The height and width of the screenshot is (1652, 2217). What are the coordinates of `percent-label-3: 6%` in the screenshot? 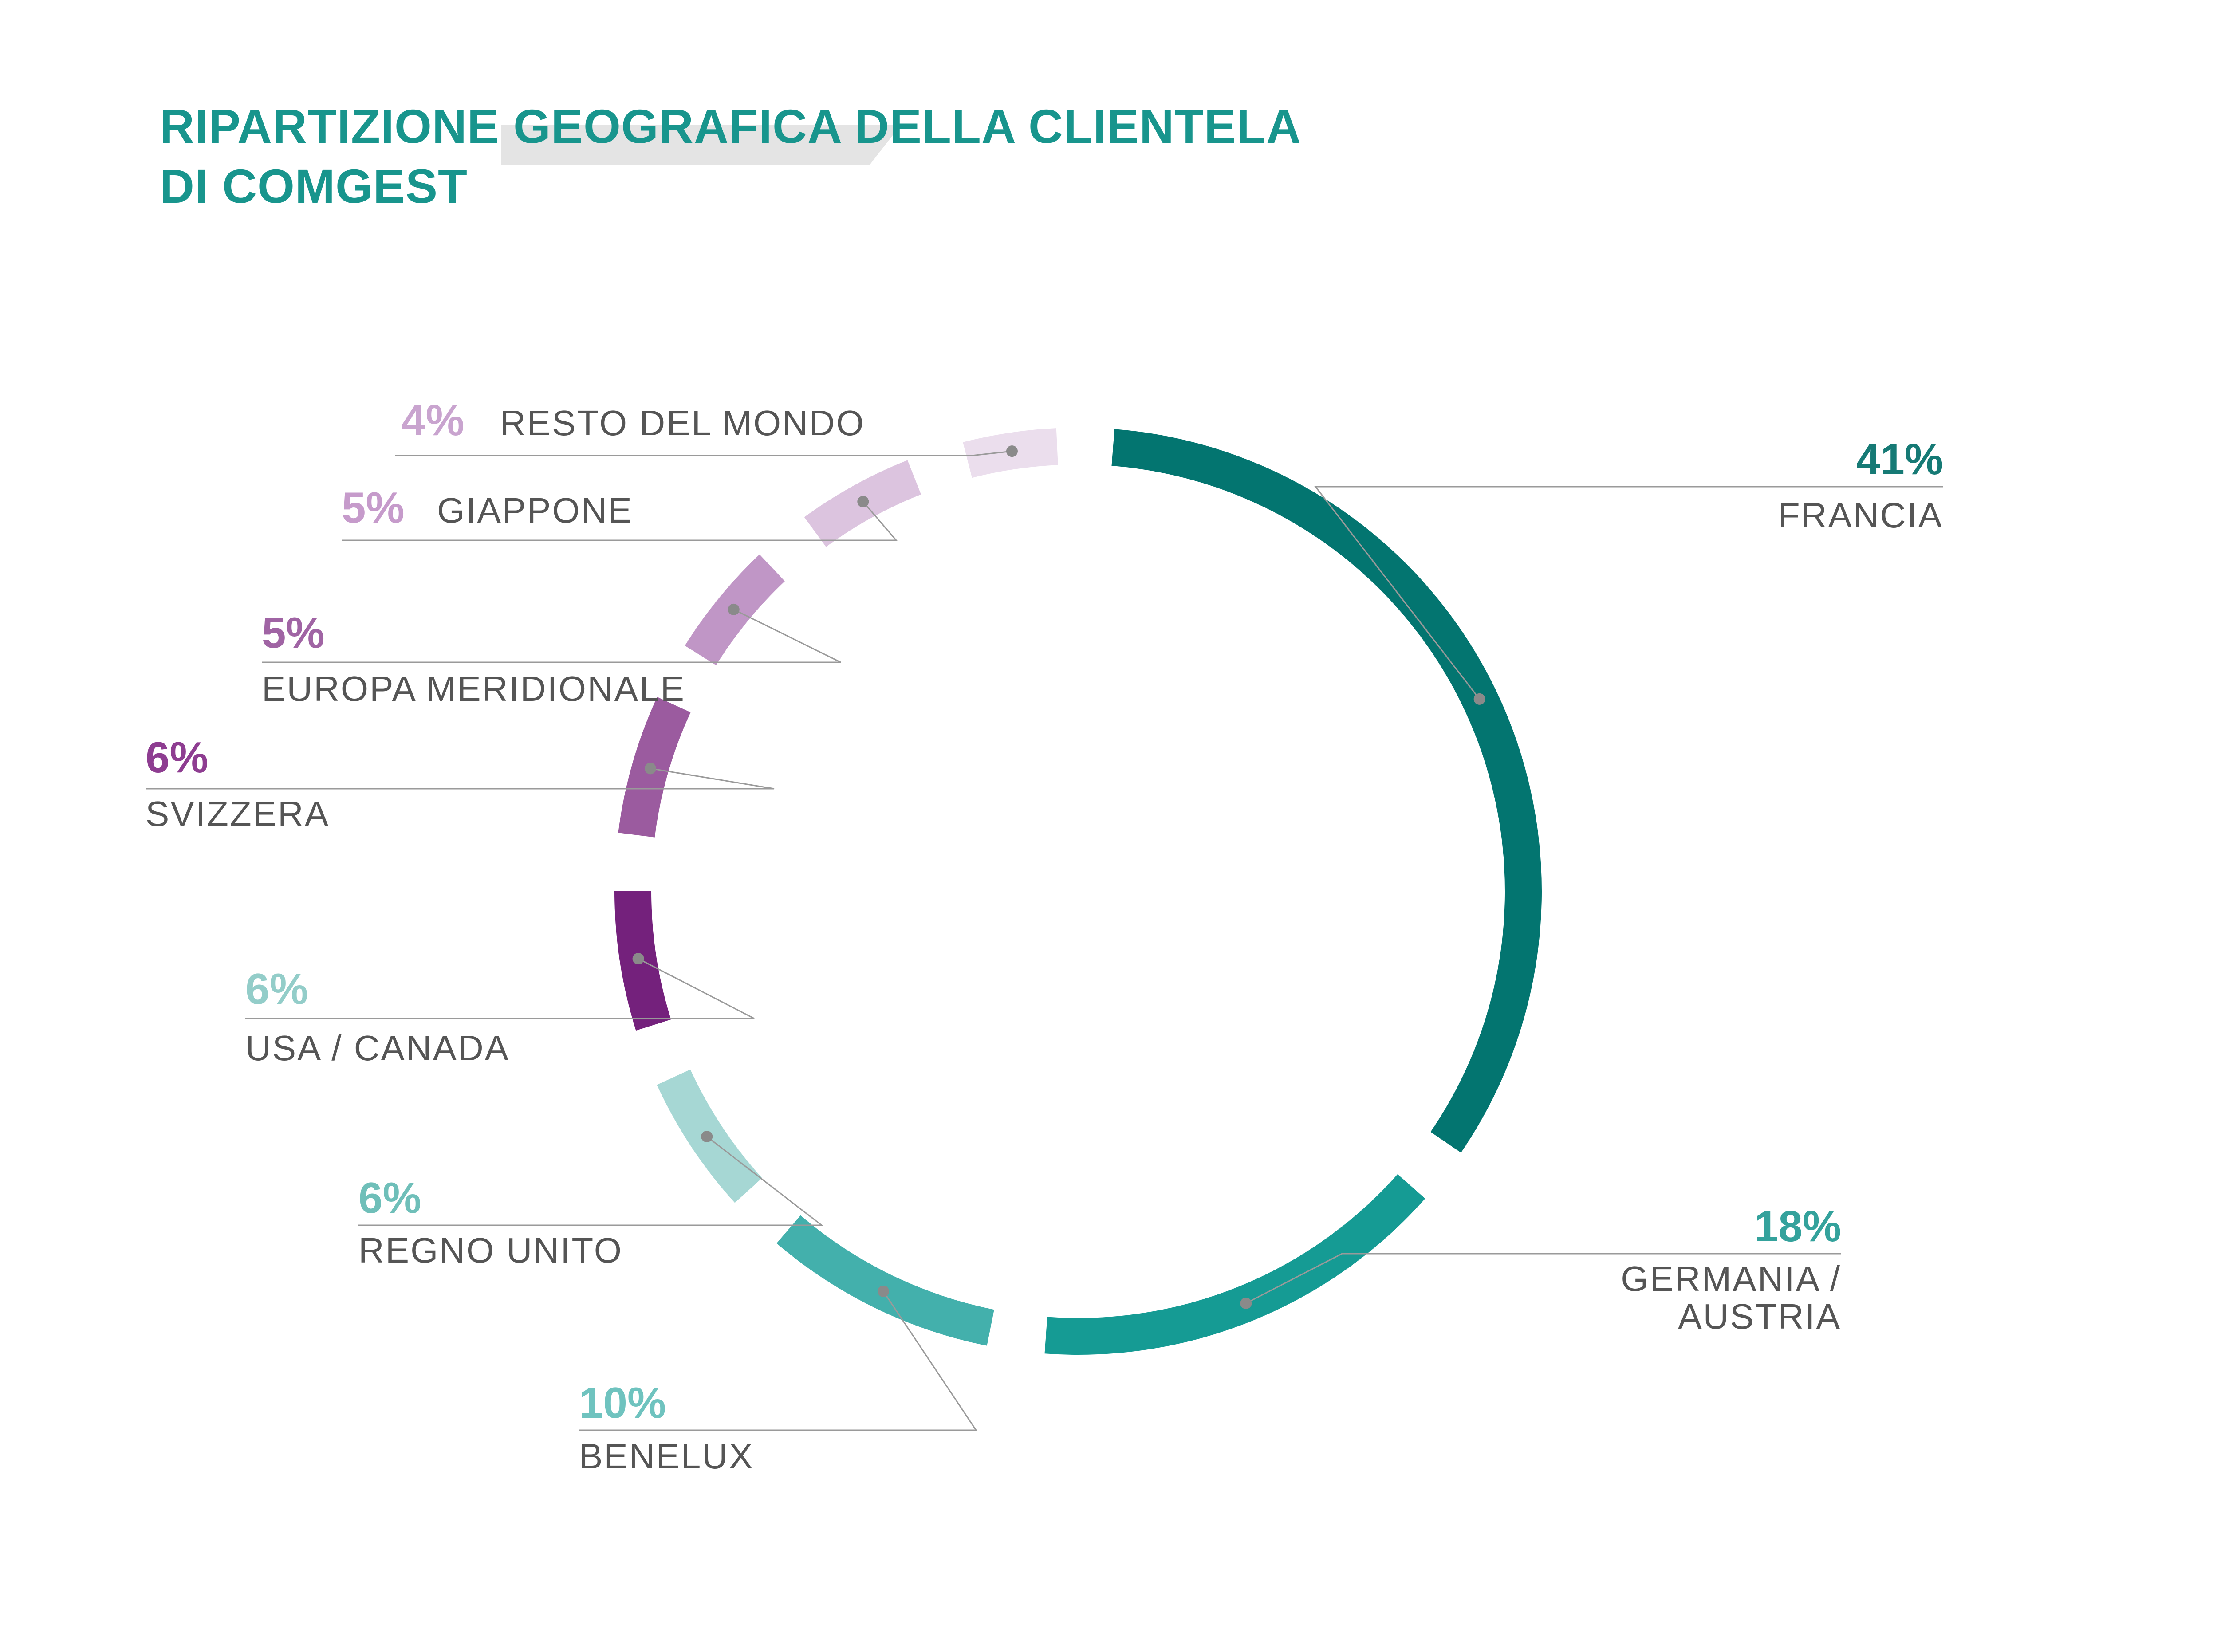 It's located at (389, 1197).